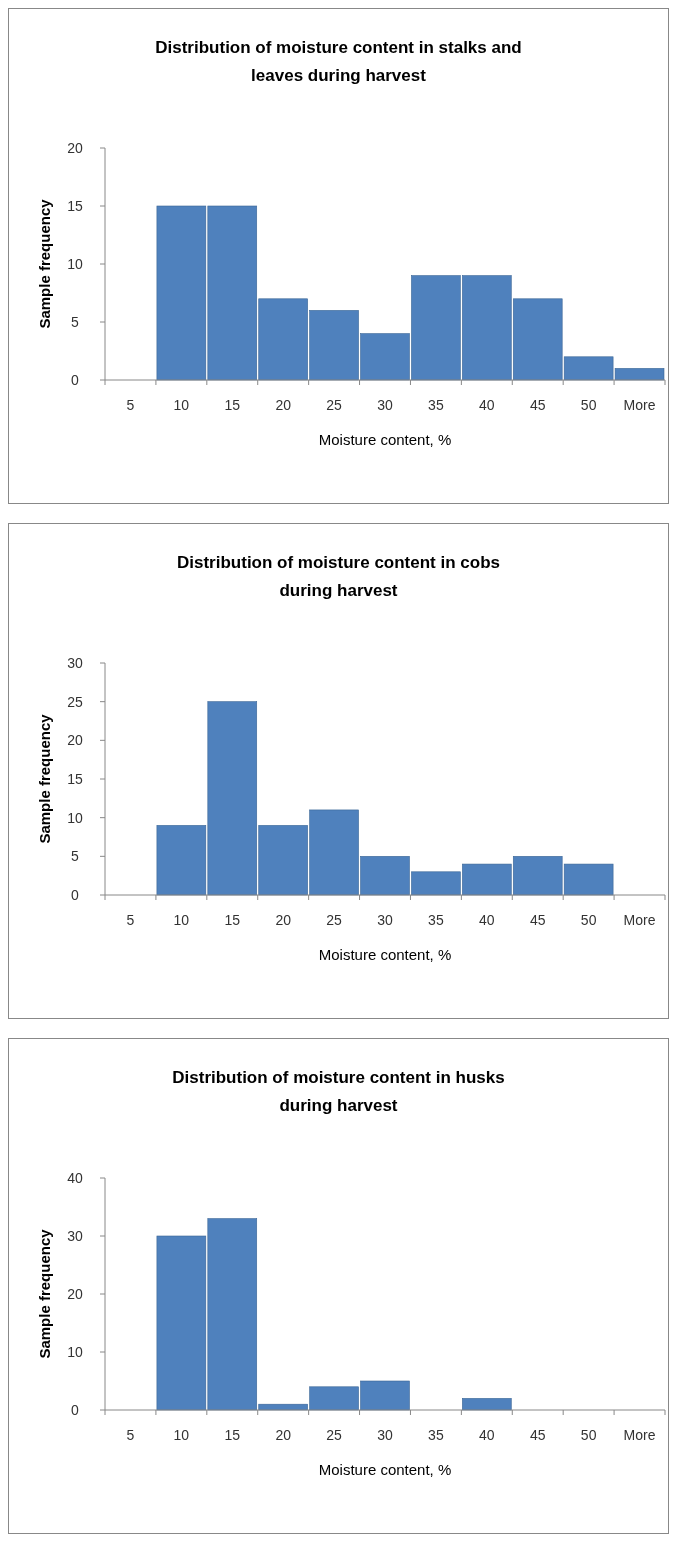  Describe the element at coordinates (75, 1177) in the screenshot. I see `y-tick-label: 40` at that location.